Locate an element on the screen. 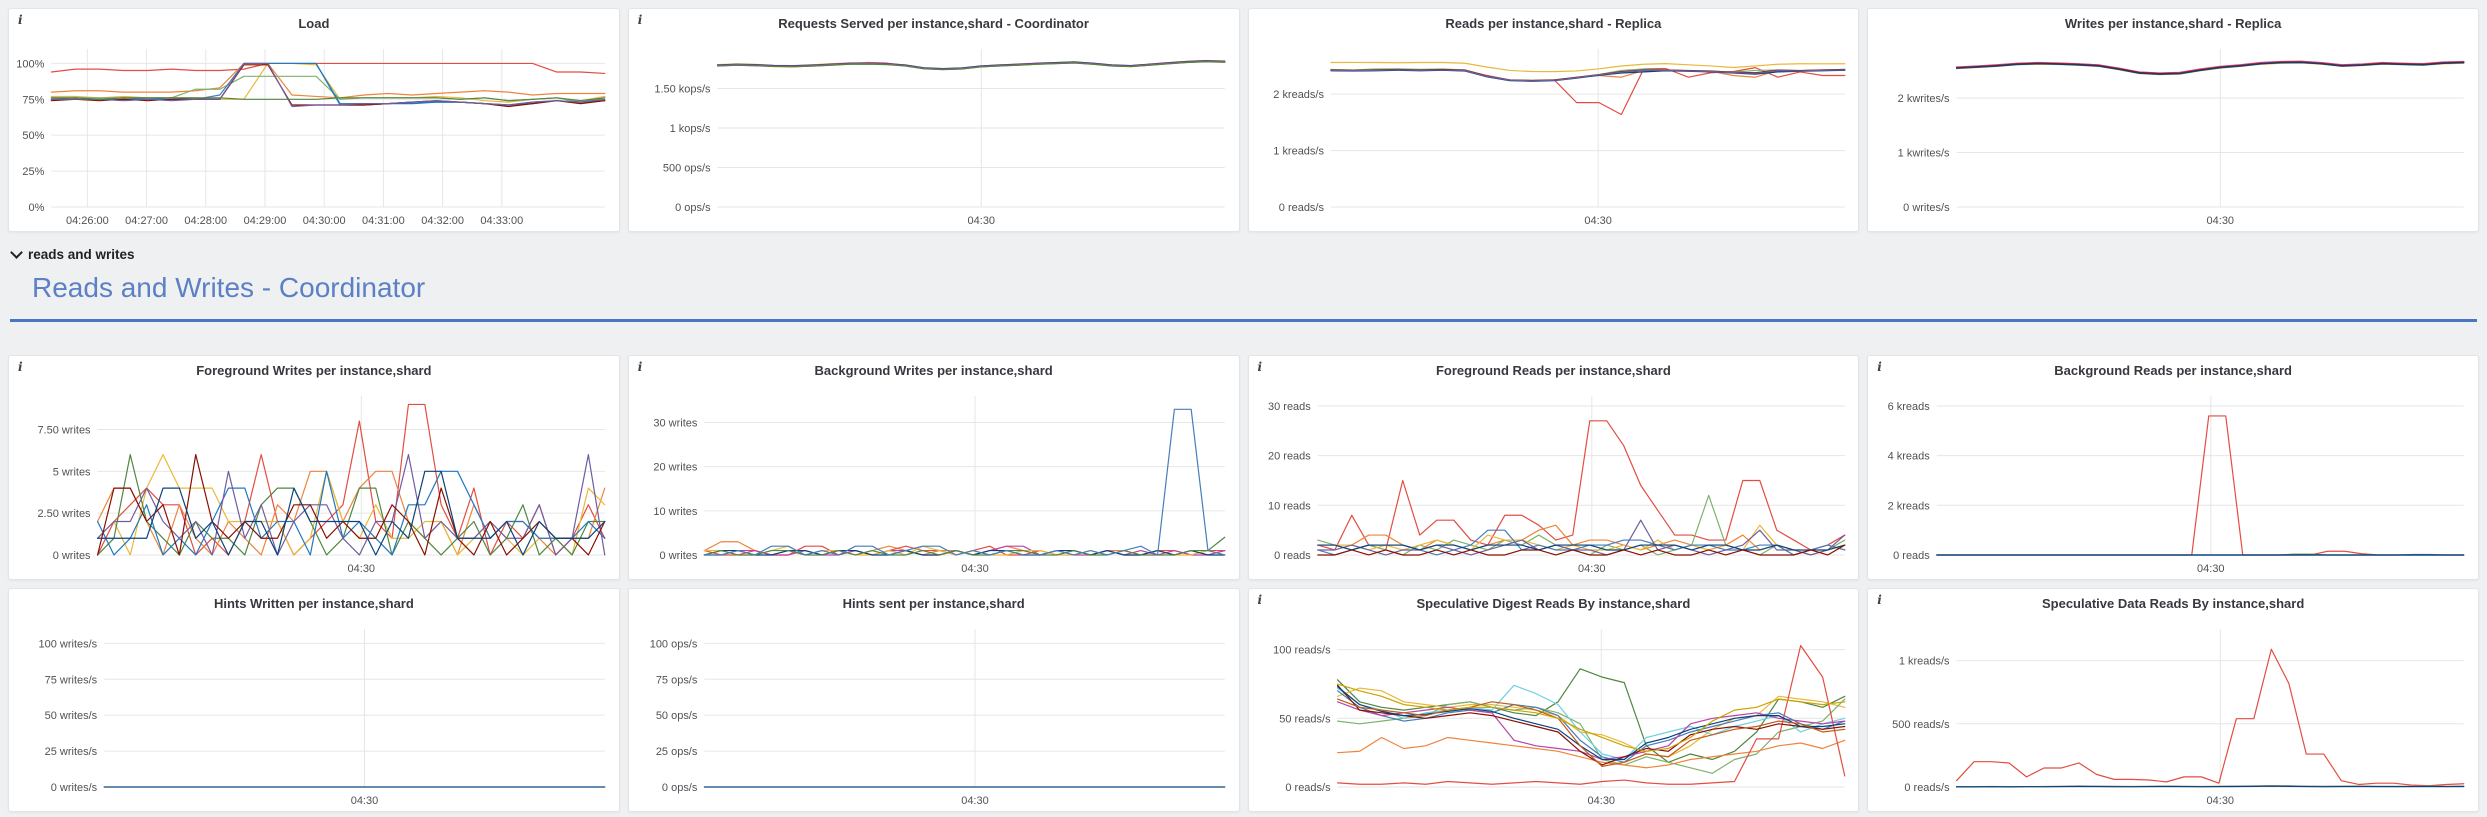 The width and height of the screenshot is (2487, 817). y-tick-label: 1 kreads/s is located at coordinates (1924, 662).